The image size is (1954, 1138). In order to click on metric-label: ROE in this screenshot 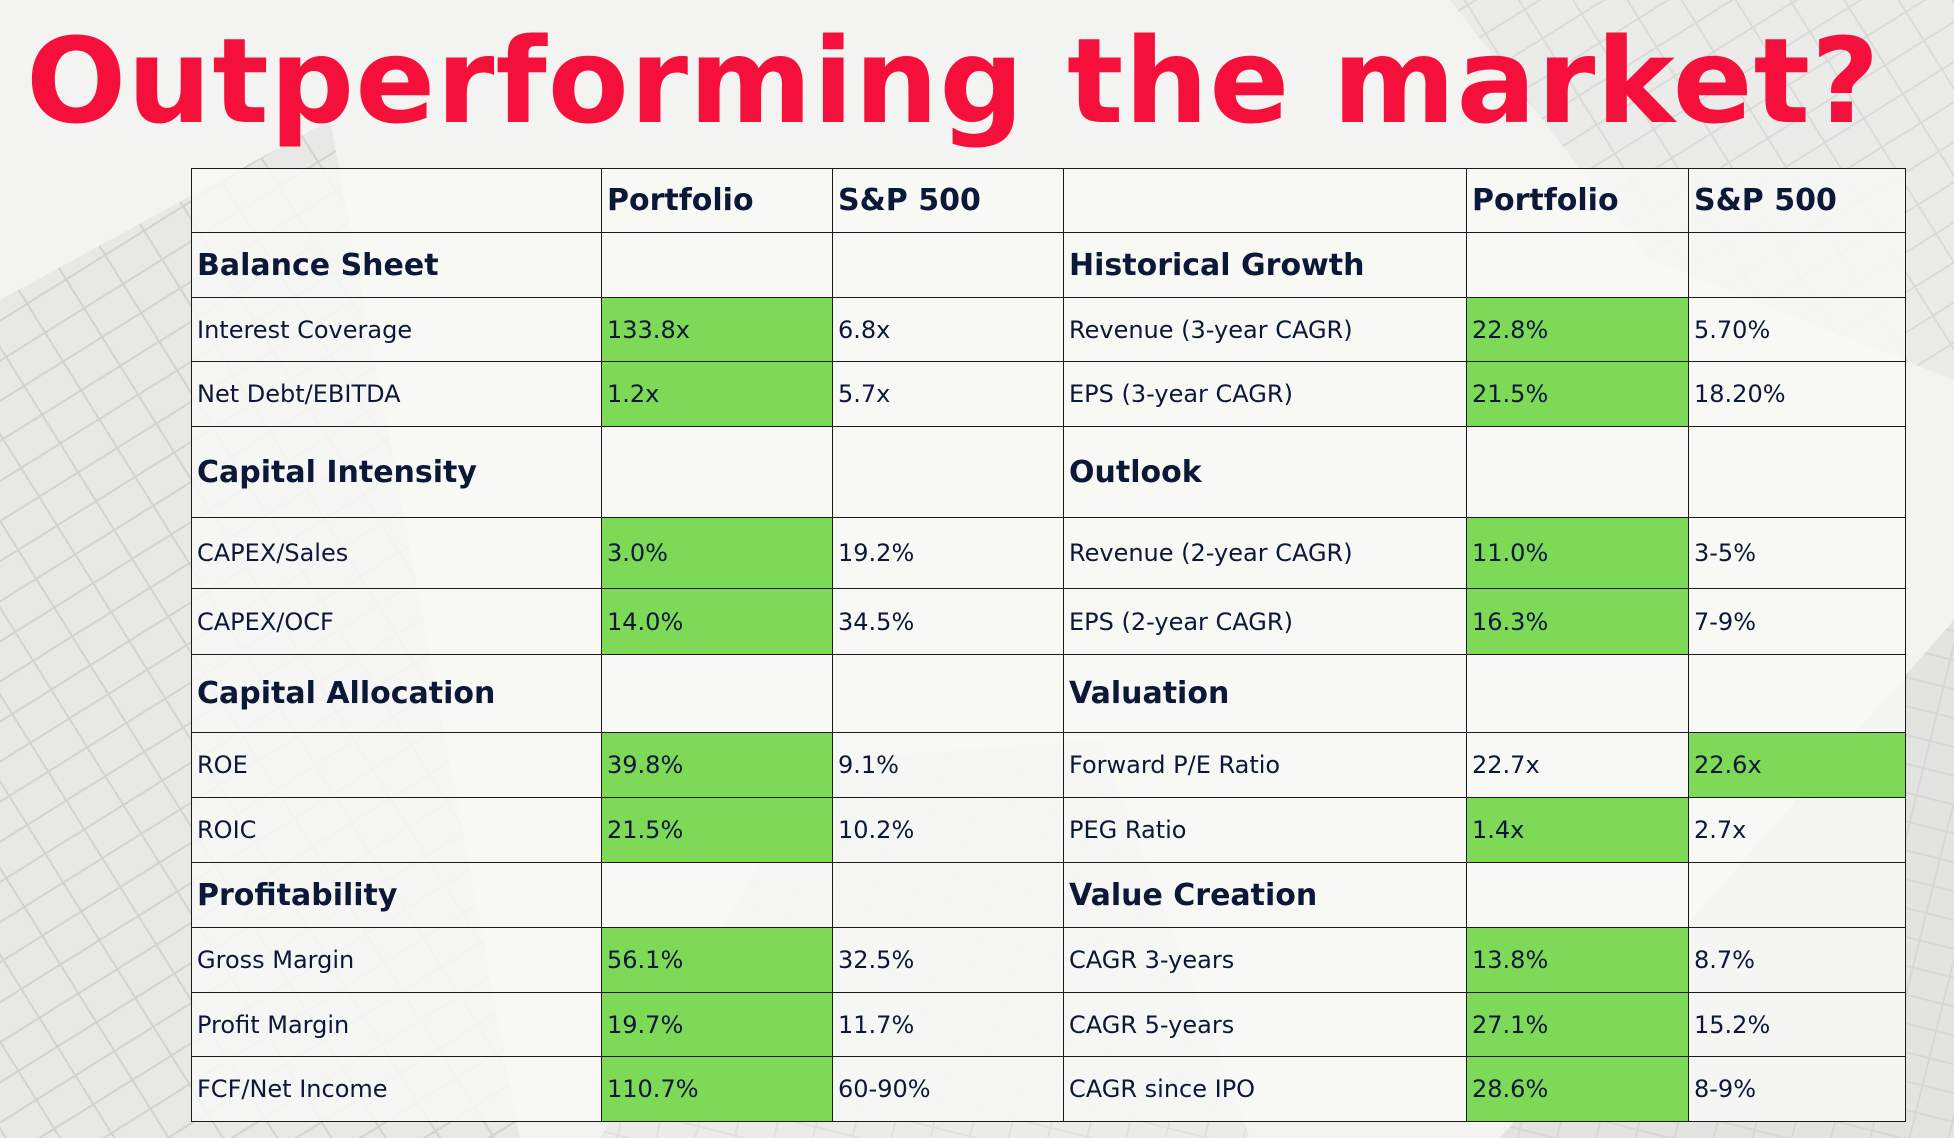, I will do `click(396, 765)`.